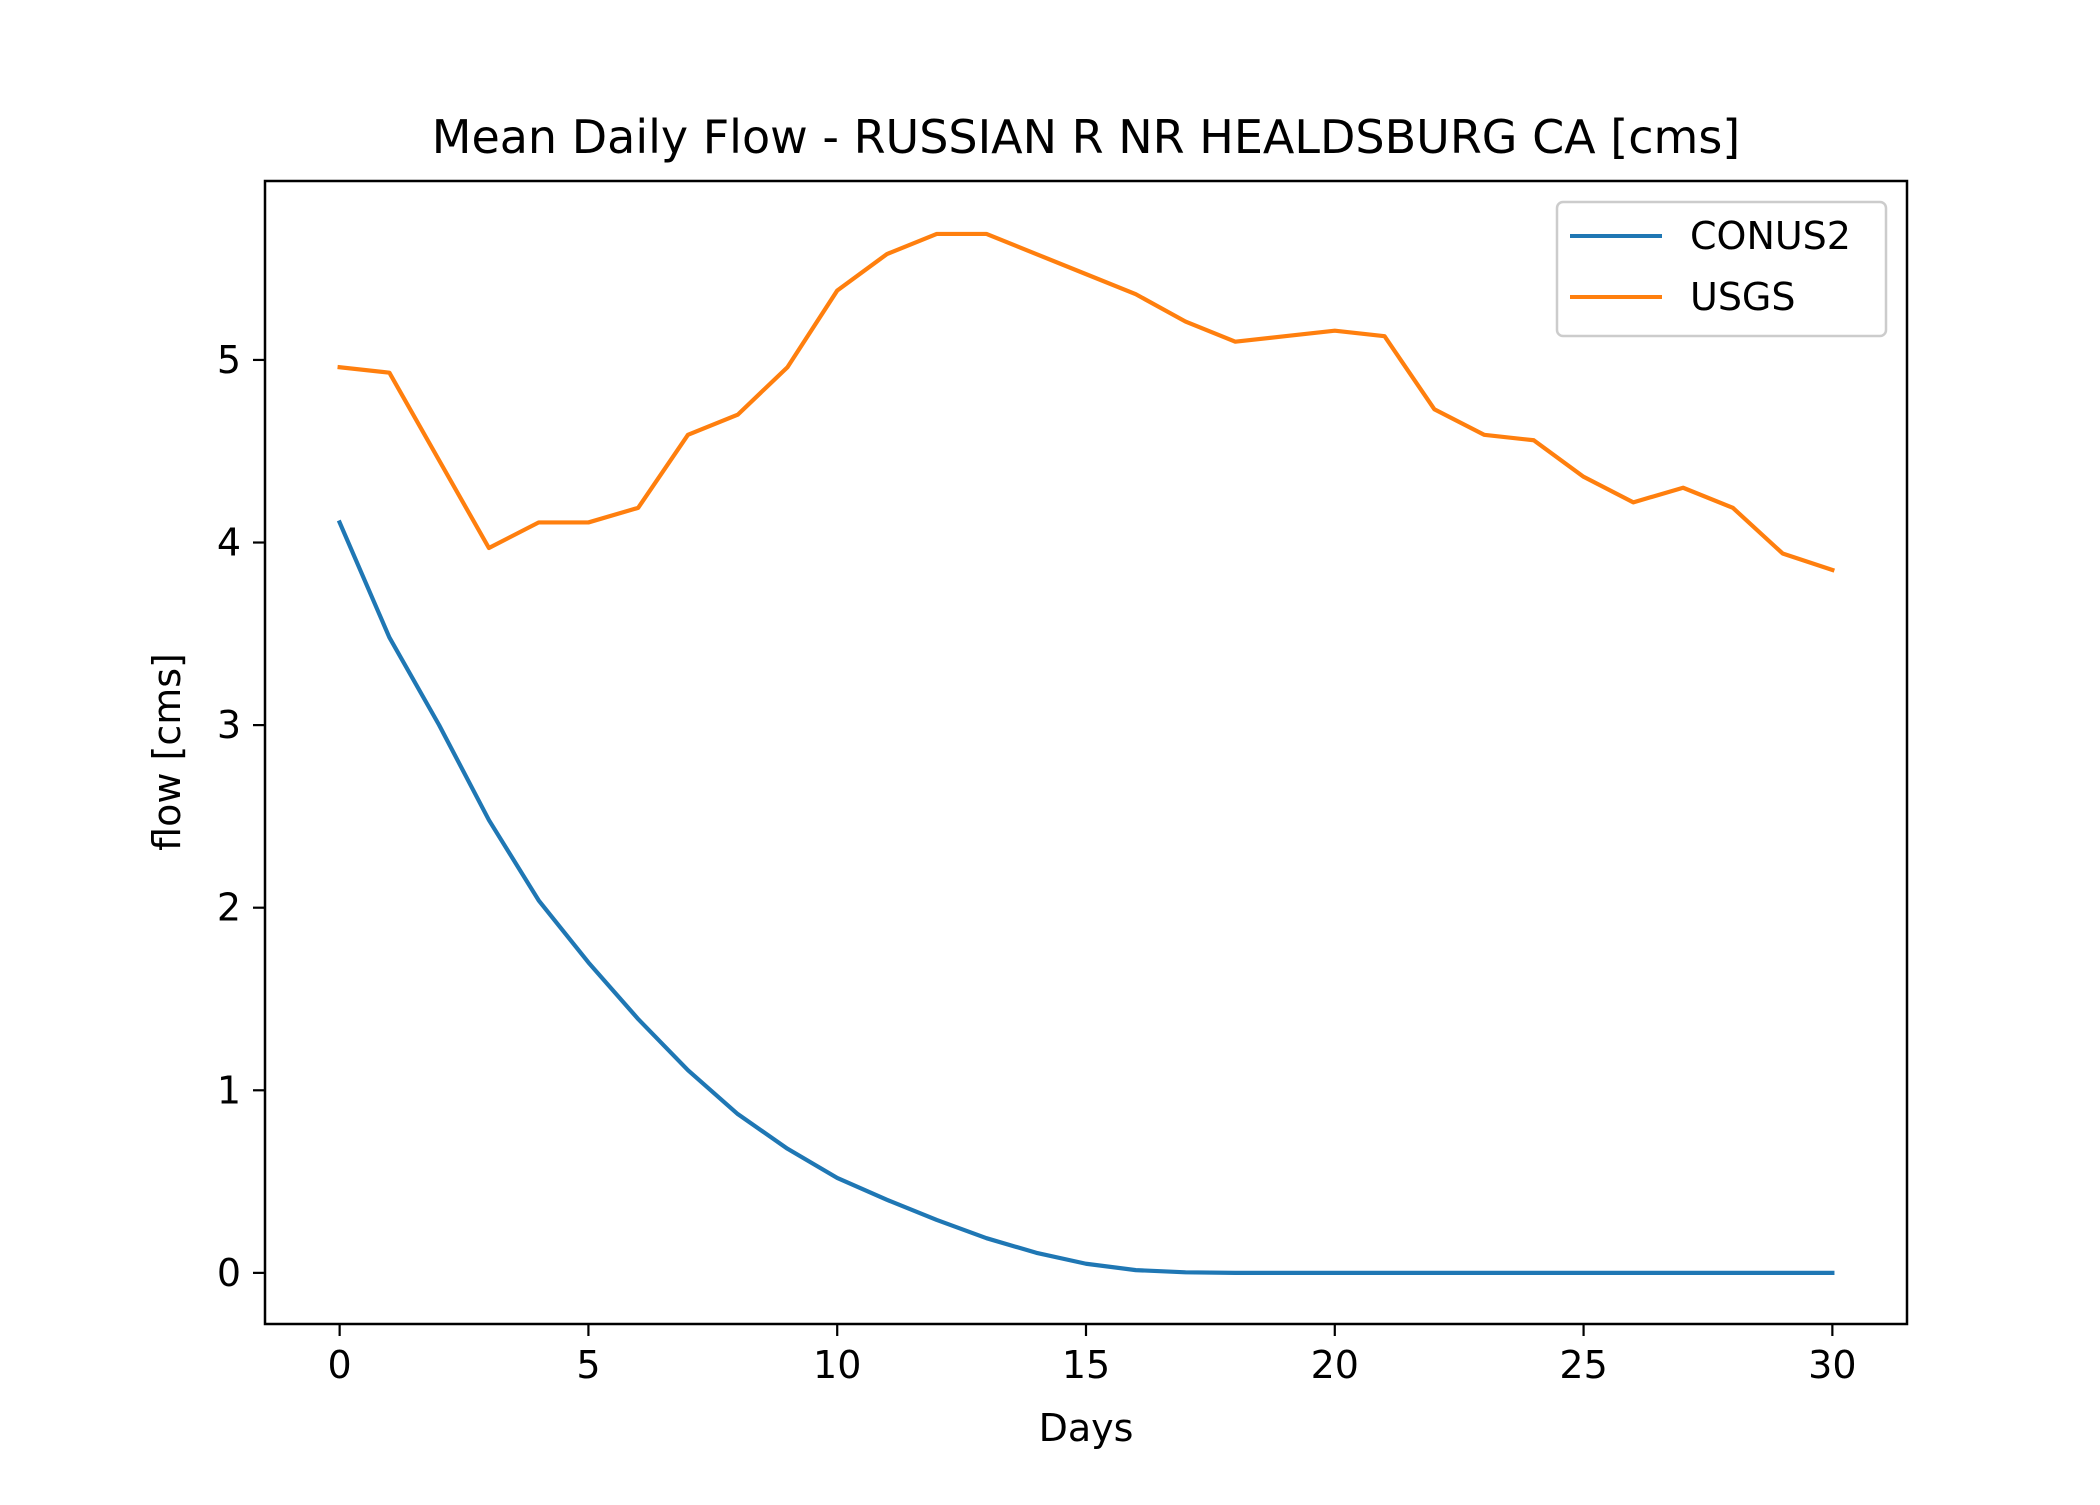 This screenshot has width=2100, height=1505. What do you see at coordinates (1583, 1365) in the screenshot?
I see `x-tick-label: 25` at bounding box center [1583, 1365].